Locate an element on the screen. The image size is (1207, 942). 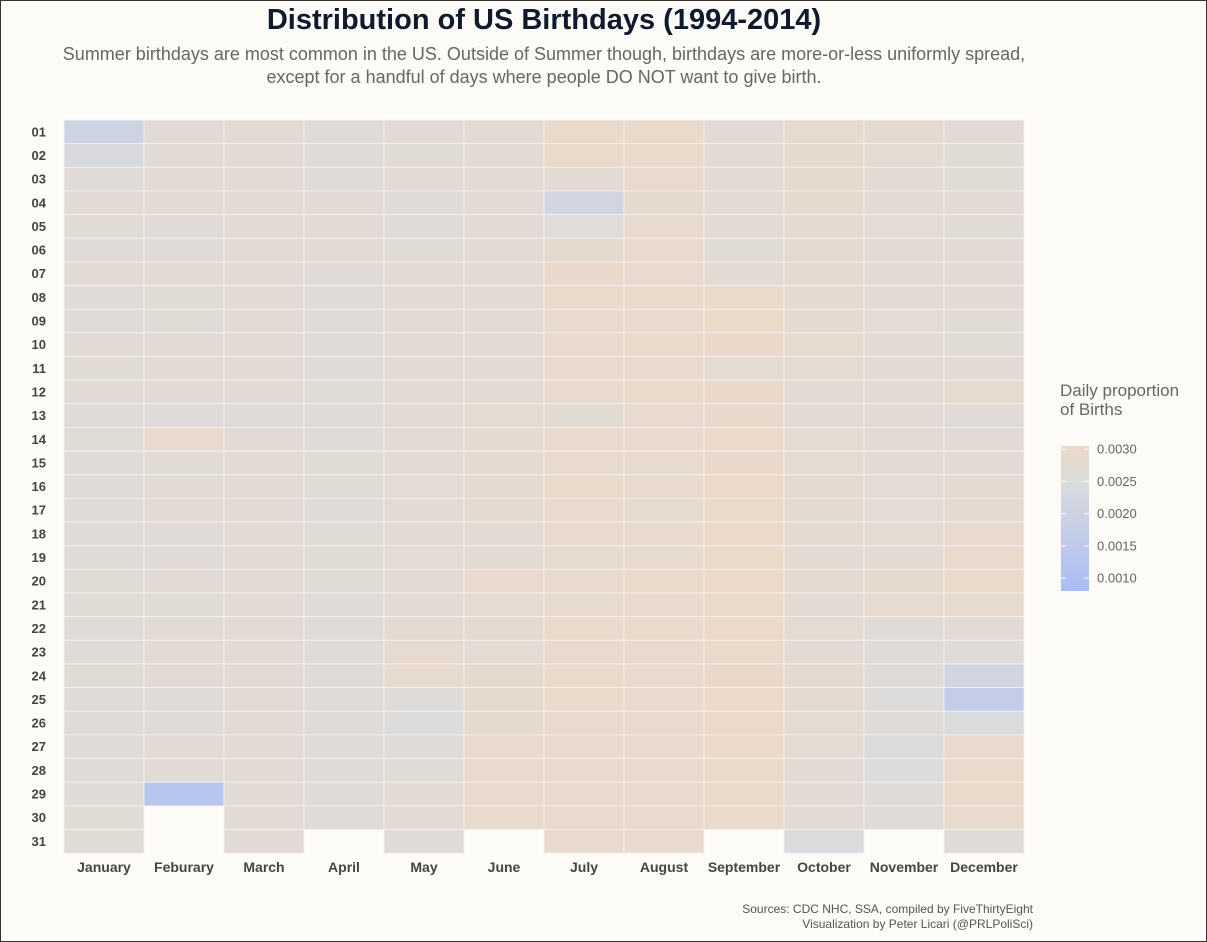
x-tick-label-september: September is located at coordinates (744, 867).